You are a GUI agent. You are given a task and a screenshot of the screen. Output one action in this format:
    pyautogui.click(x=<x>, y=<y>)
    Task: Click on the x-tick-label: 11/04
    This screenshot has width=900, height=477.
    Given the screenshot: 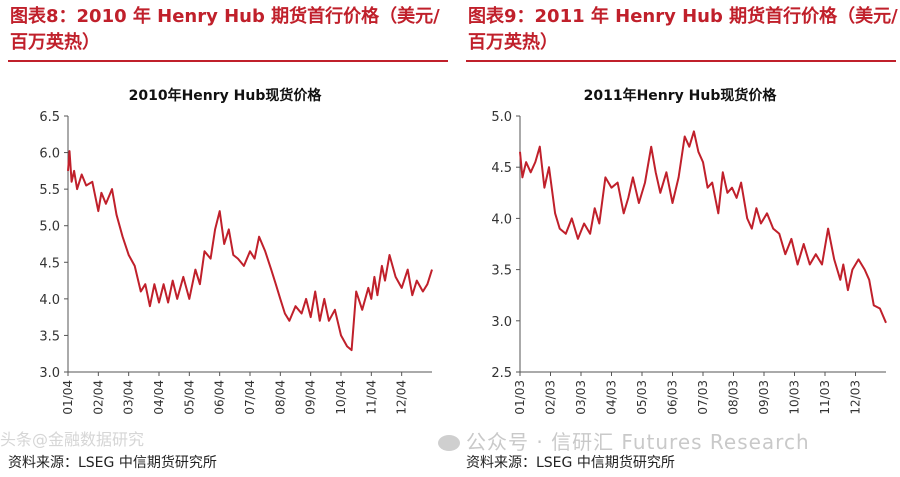 What is the action you would take?
    pyautogui.click(x=371, y=397)
    